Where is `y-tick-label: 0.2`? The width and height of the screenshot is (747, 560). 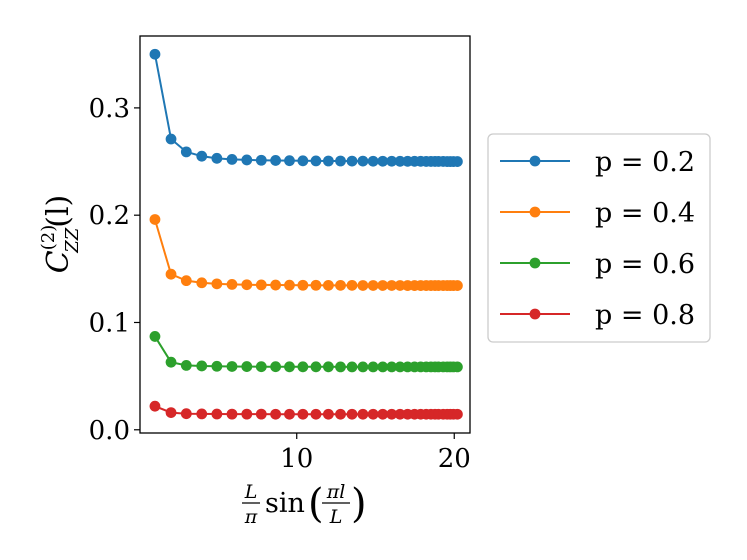
y-tick-label: 0.2 is located at coordinates (109, 216).